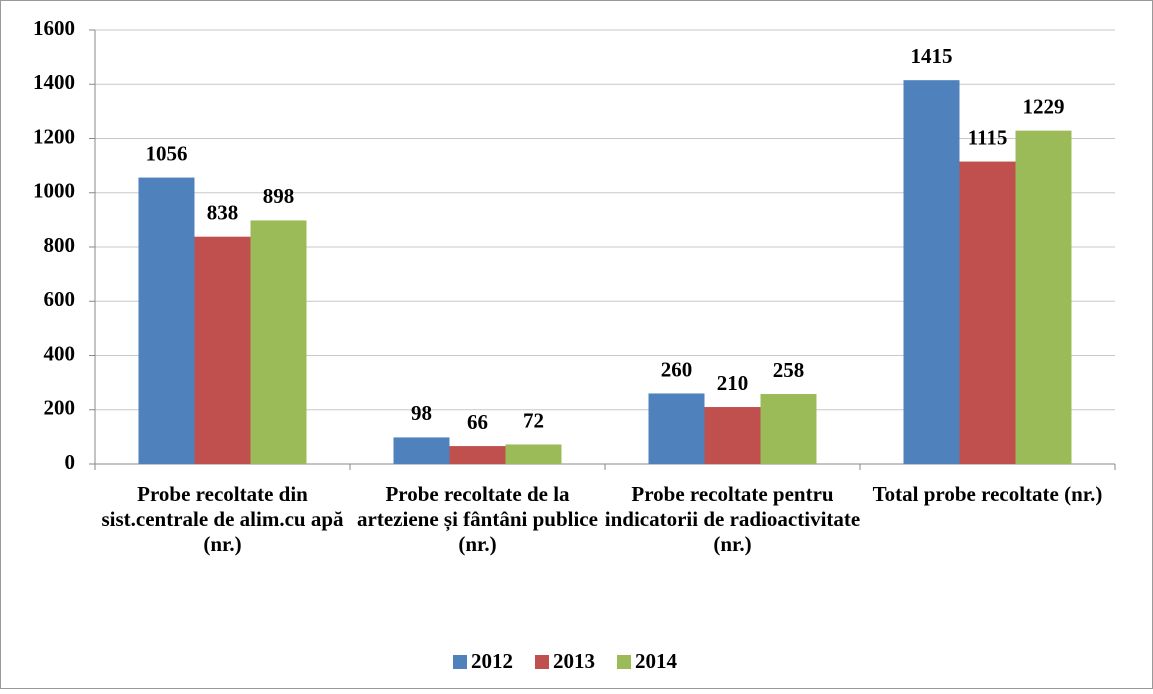 The width and height of the screenshot is (1153, 694). What do you see at coordinates (54, 191) in the screenshot?
I see `y-tick-label: 1000` at bounding box center [54, 191].